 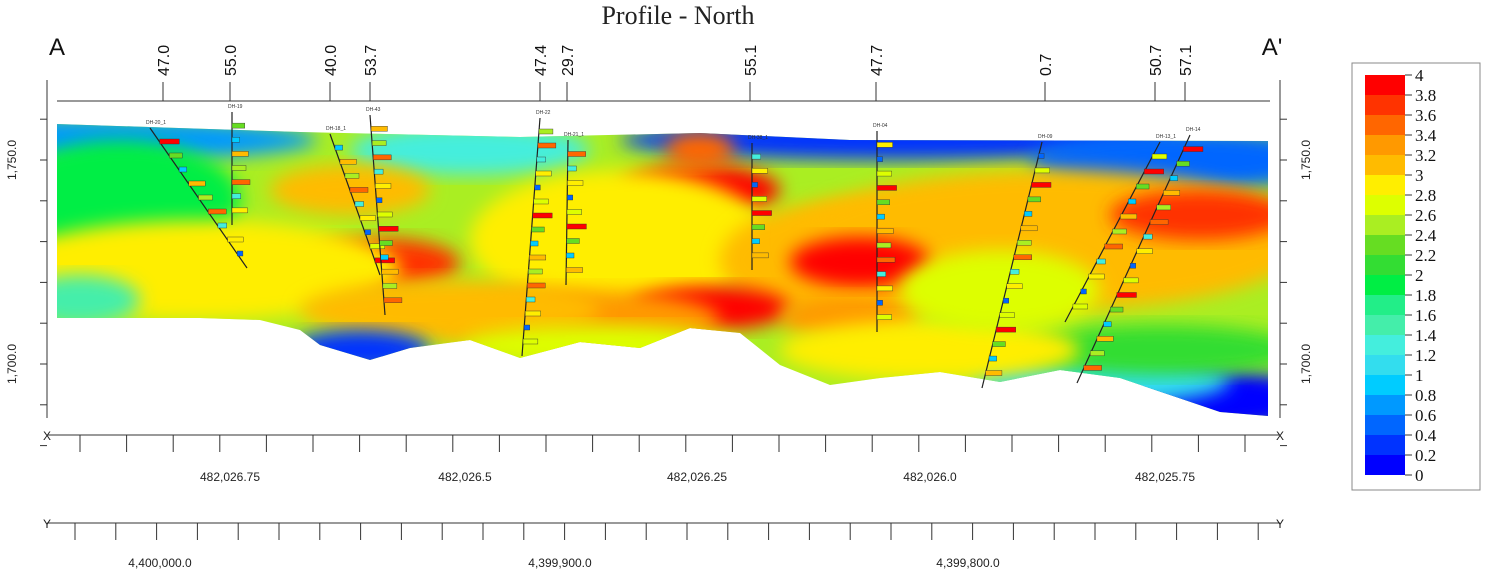 What do you see at coordinates (373, 110) in the screenshot?
I see `drillhole-label: DH-43` at bounding box center [373, 110].